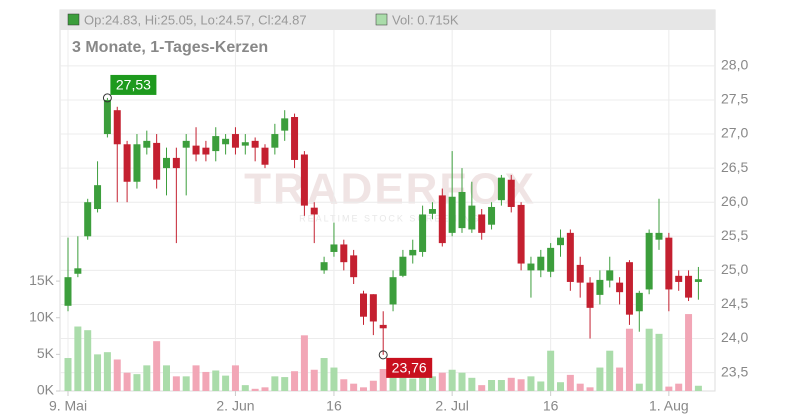  Describe the element at coordinates (46, 390) in the screenshot. I see `y2-tick-label: 0K` at that location.